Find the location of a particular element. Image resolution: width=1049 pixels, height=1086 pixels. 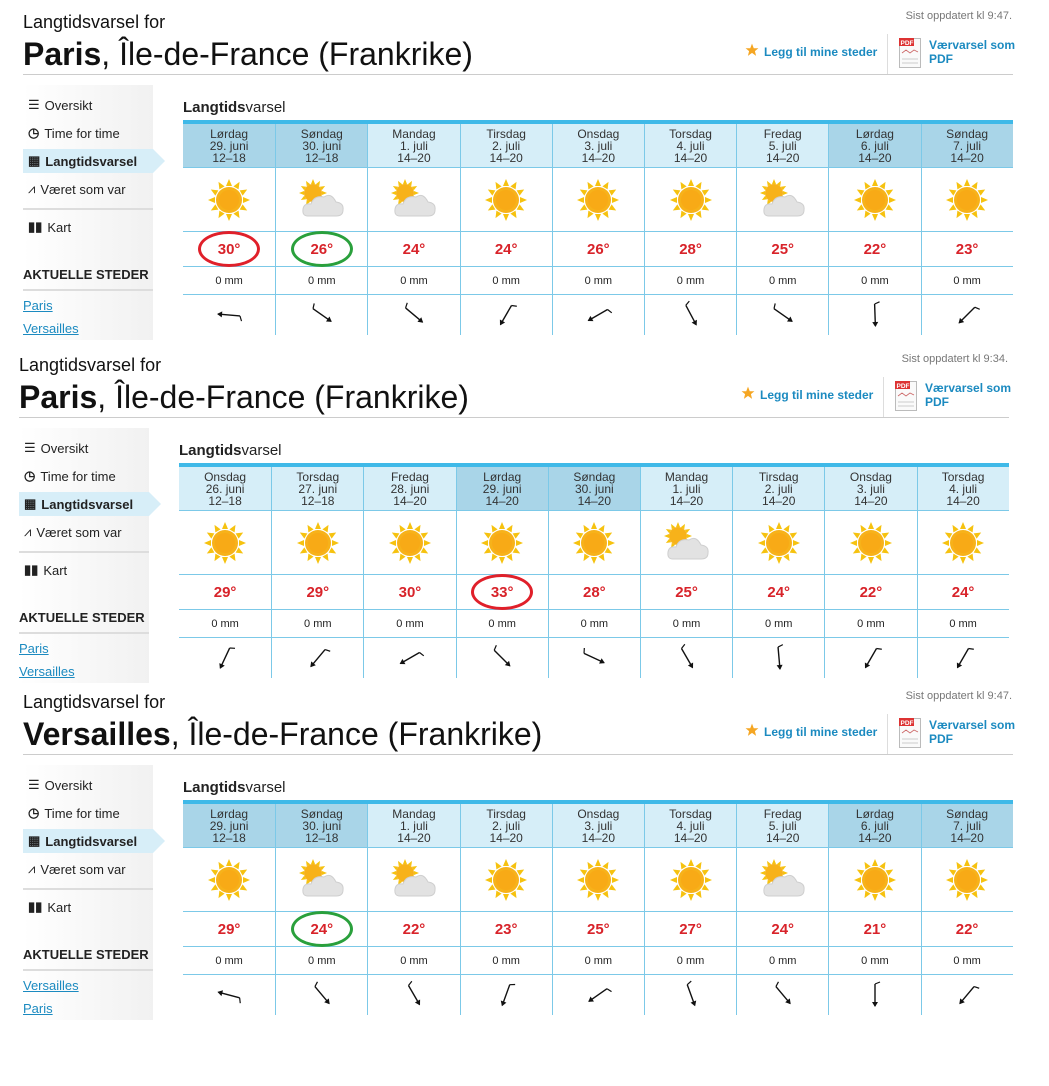

temperature: 29° is located at coordinates (318, 592).